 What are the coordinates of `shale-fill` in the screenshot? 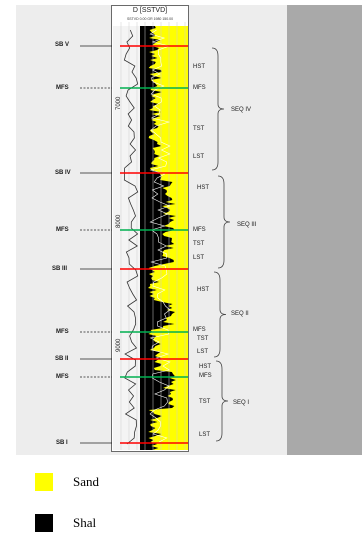 It's located at (158, 238).